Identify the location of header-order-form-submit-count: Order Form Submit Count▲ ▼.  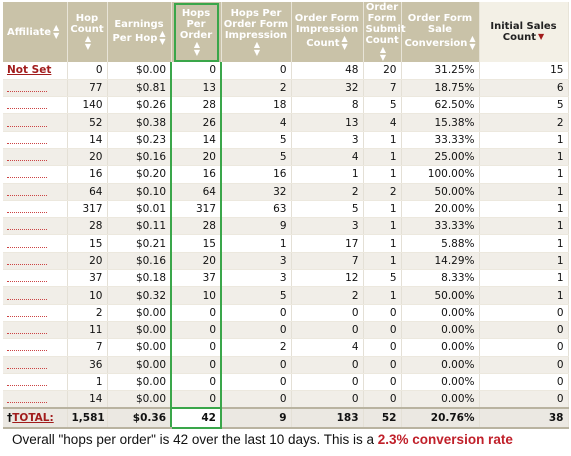
(384, 32).